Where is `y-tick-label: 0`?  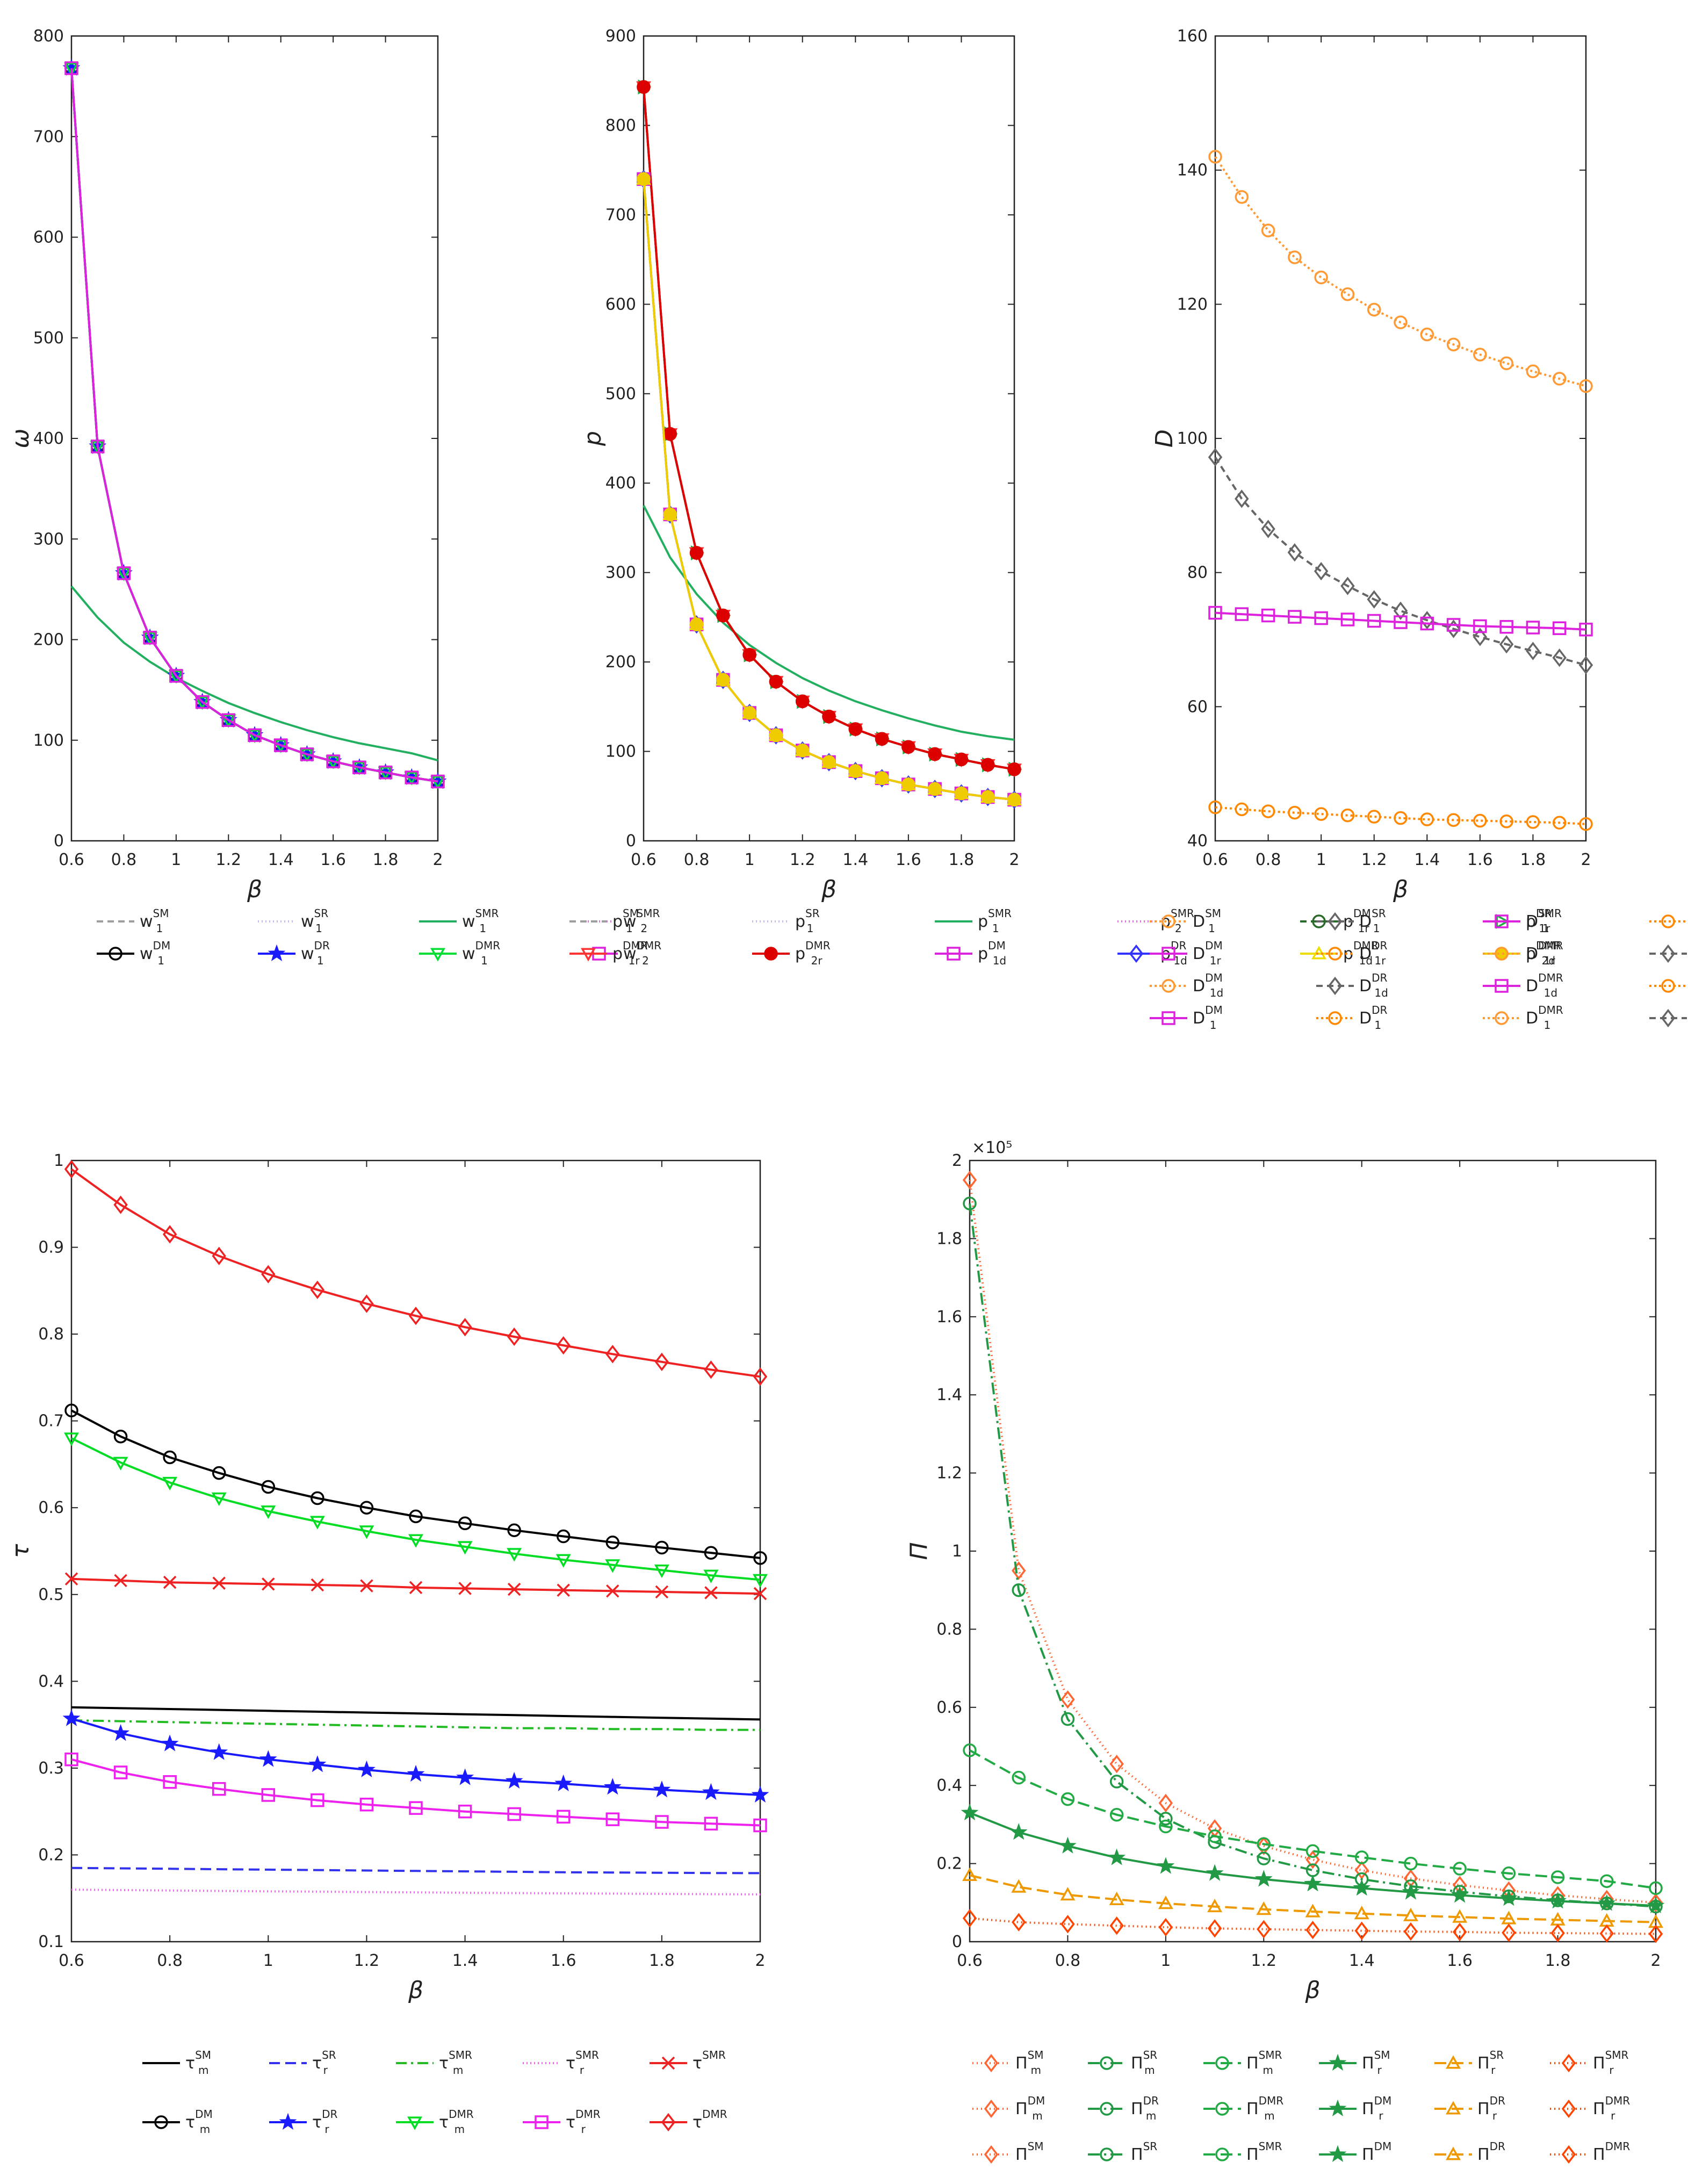 y-tick-label: 0 is located at coordinates (59, 841).